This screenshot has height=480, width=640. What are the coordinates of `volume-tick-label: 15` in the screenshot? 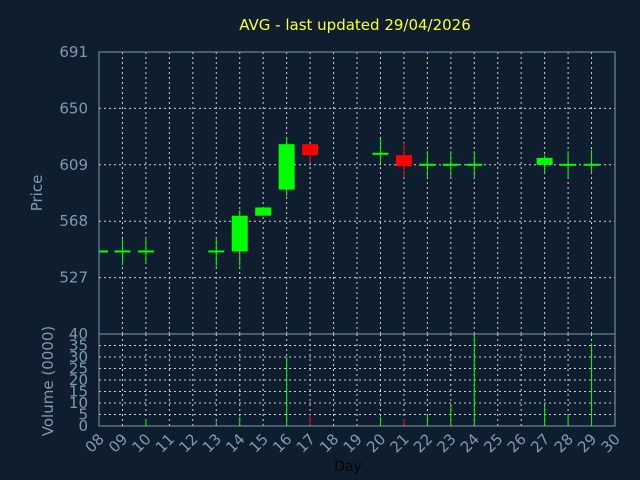 It's located at (78, 392).